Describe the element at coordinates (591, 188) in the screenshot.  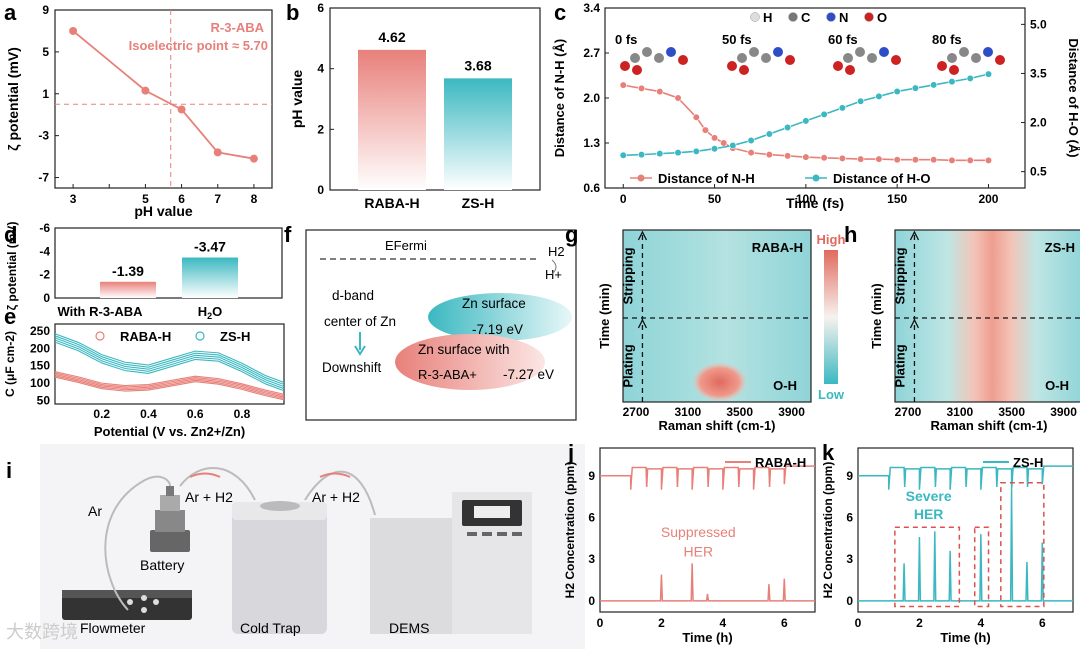
I see `y-tick-label: 0.6` at that location.